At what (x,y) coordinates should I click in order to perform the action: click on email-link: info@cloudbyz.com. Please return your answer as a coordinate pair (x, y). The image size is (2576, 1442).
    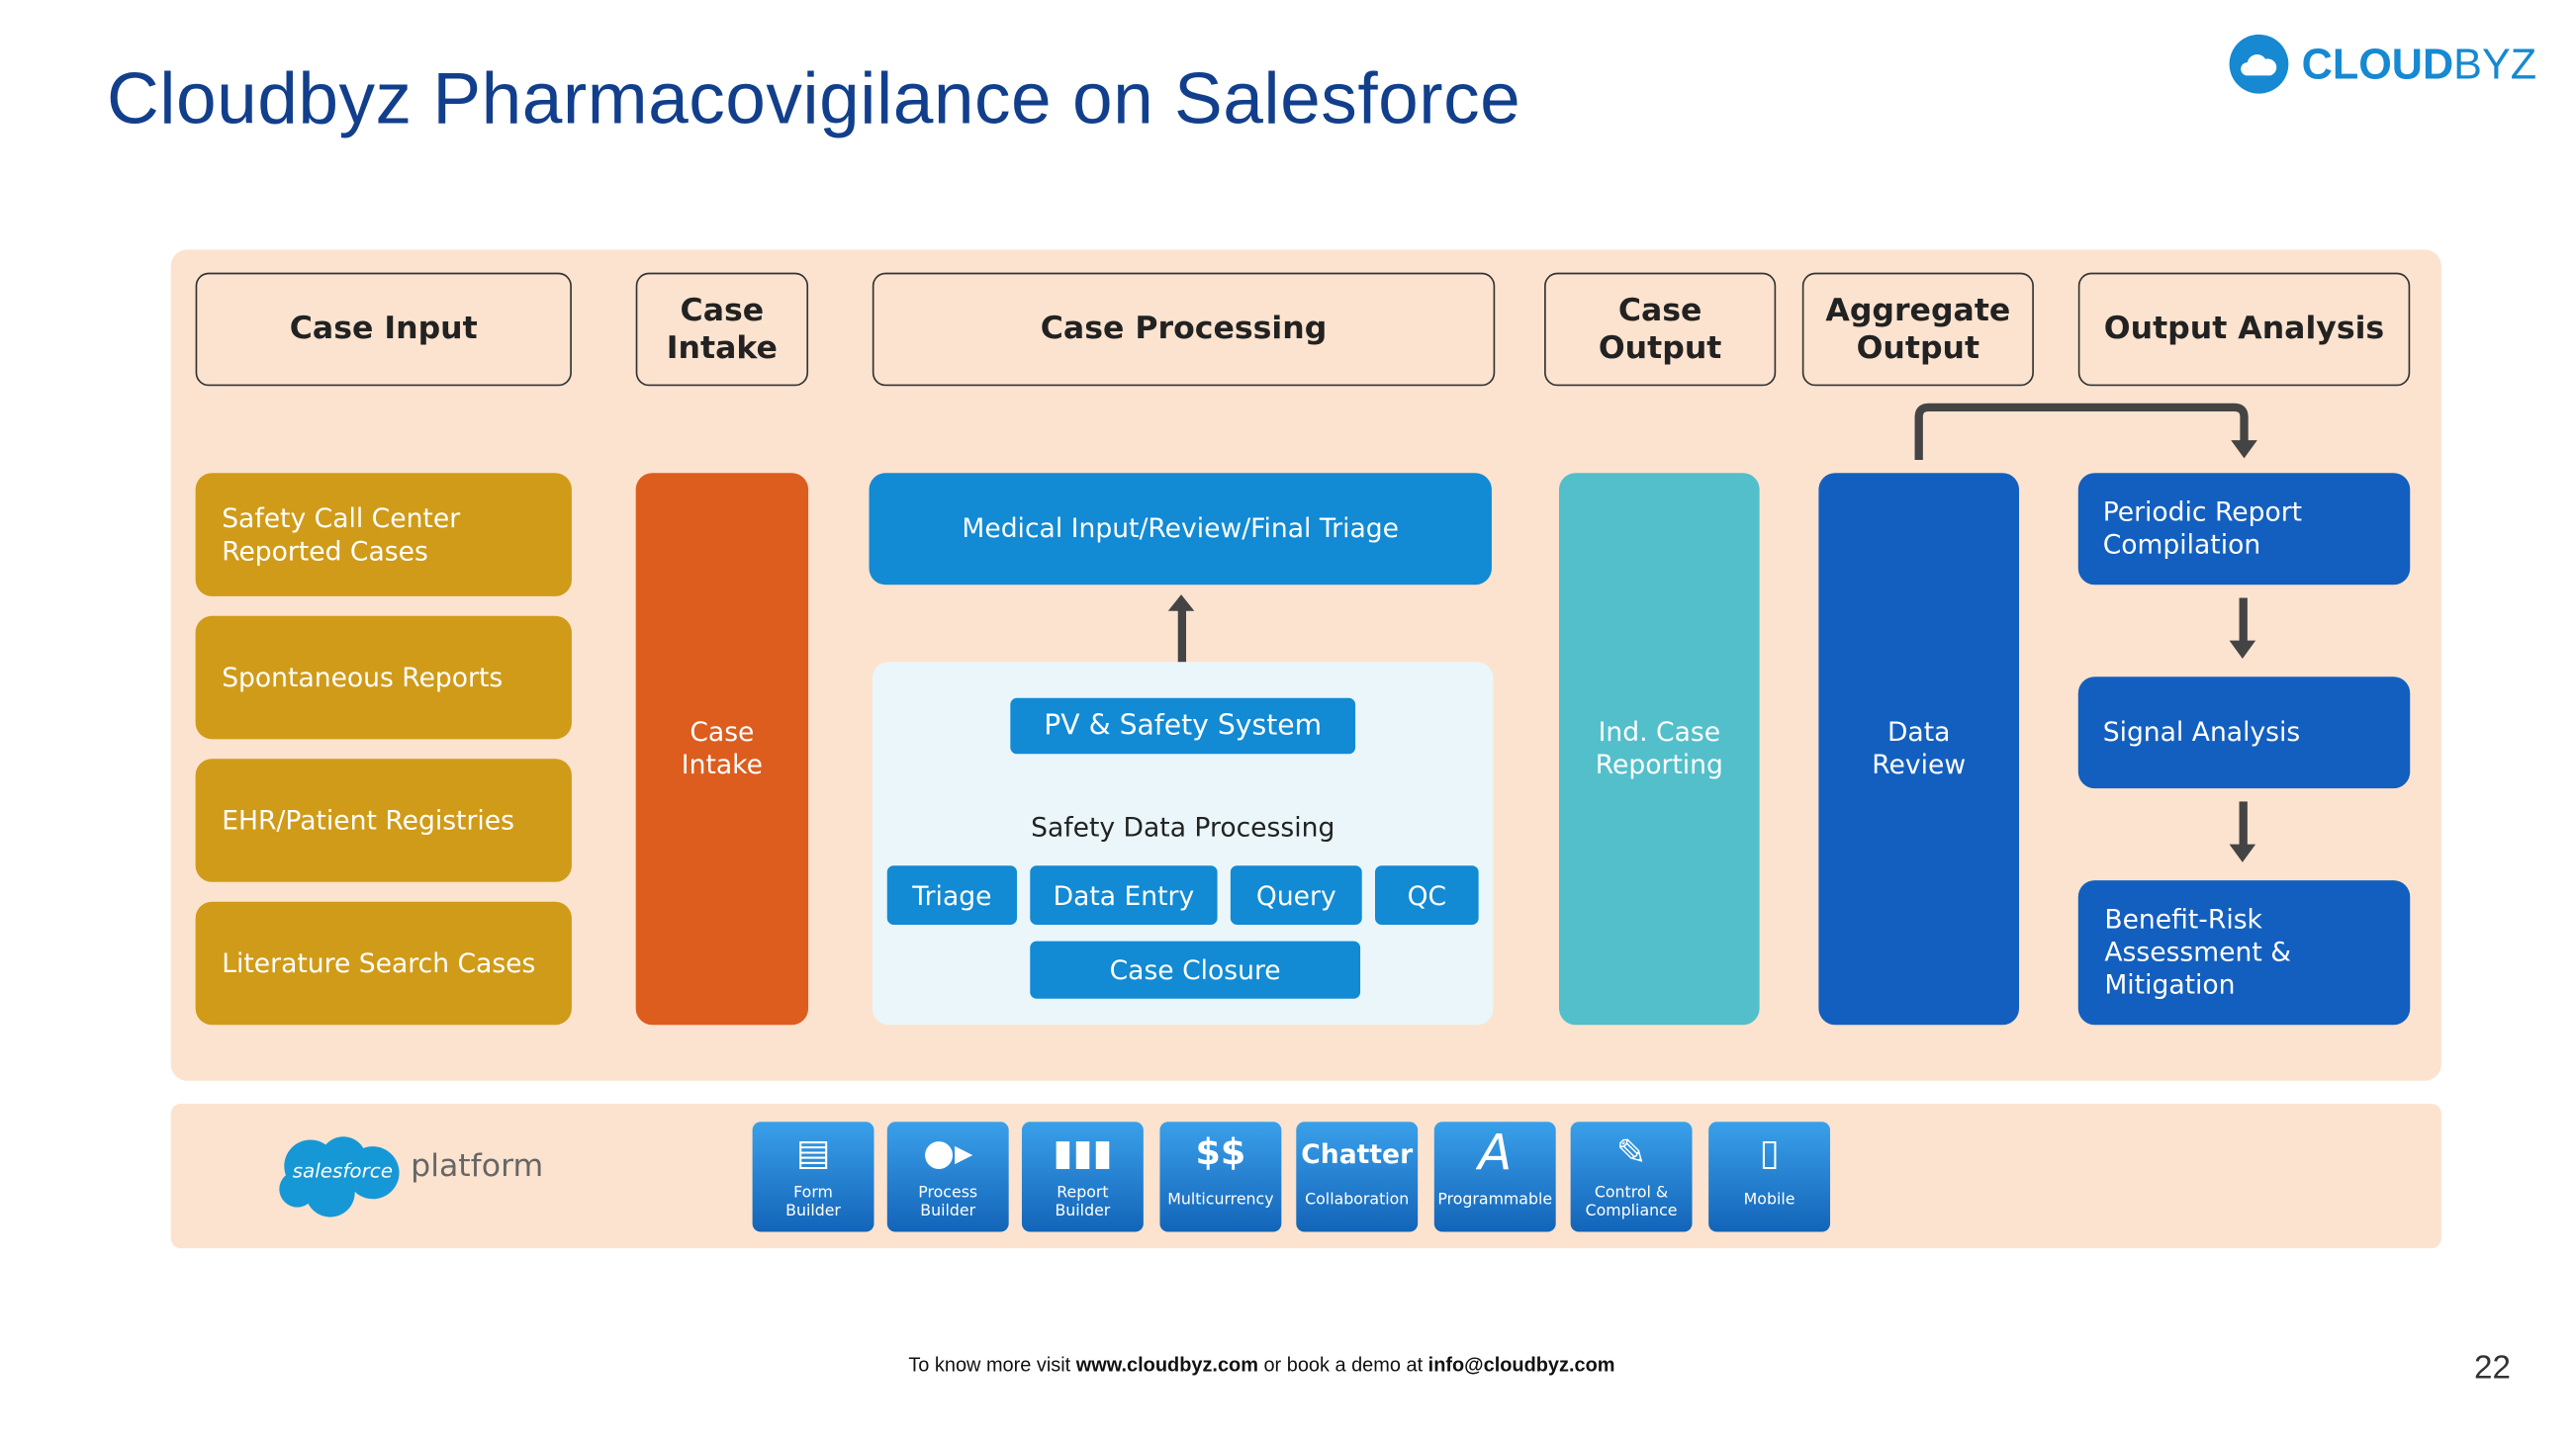
    Looking at the image, I should click on (1521, 1365).